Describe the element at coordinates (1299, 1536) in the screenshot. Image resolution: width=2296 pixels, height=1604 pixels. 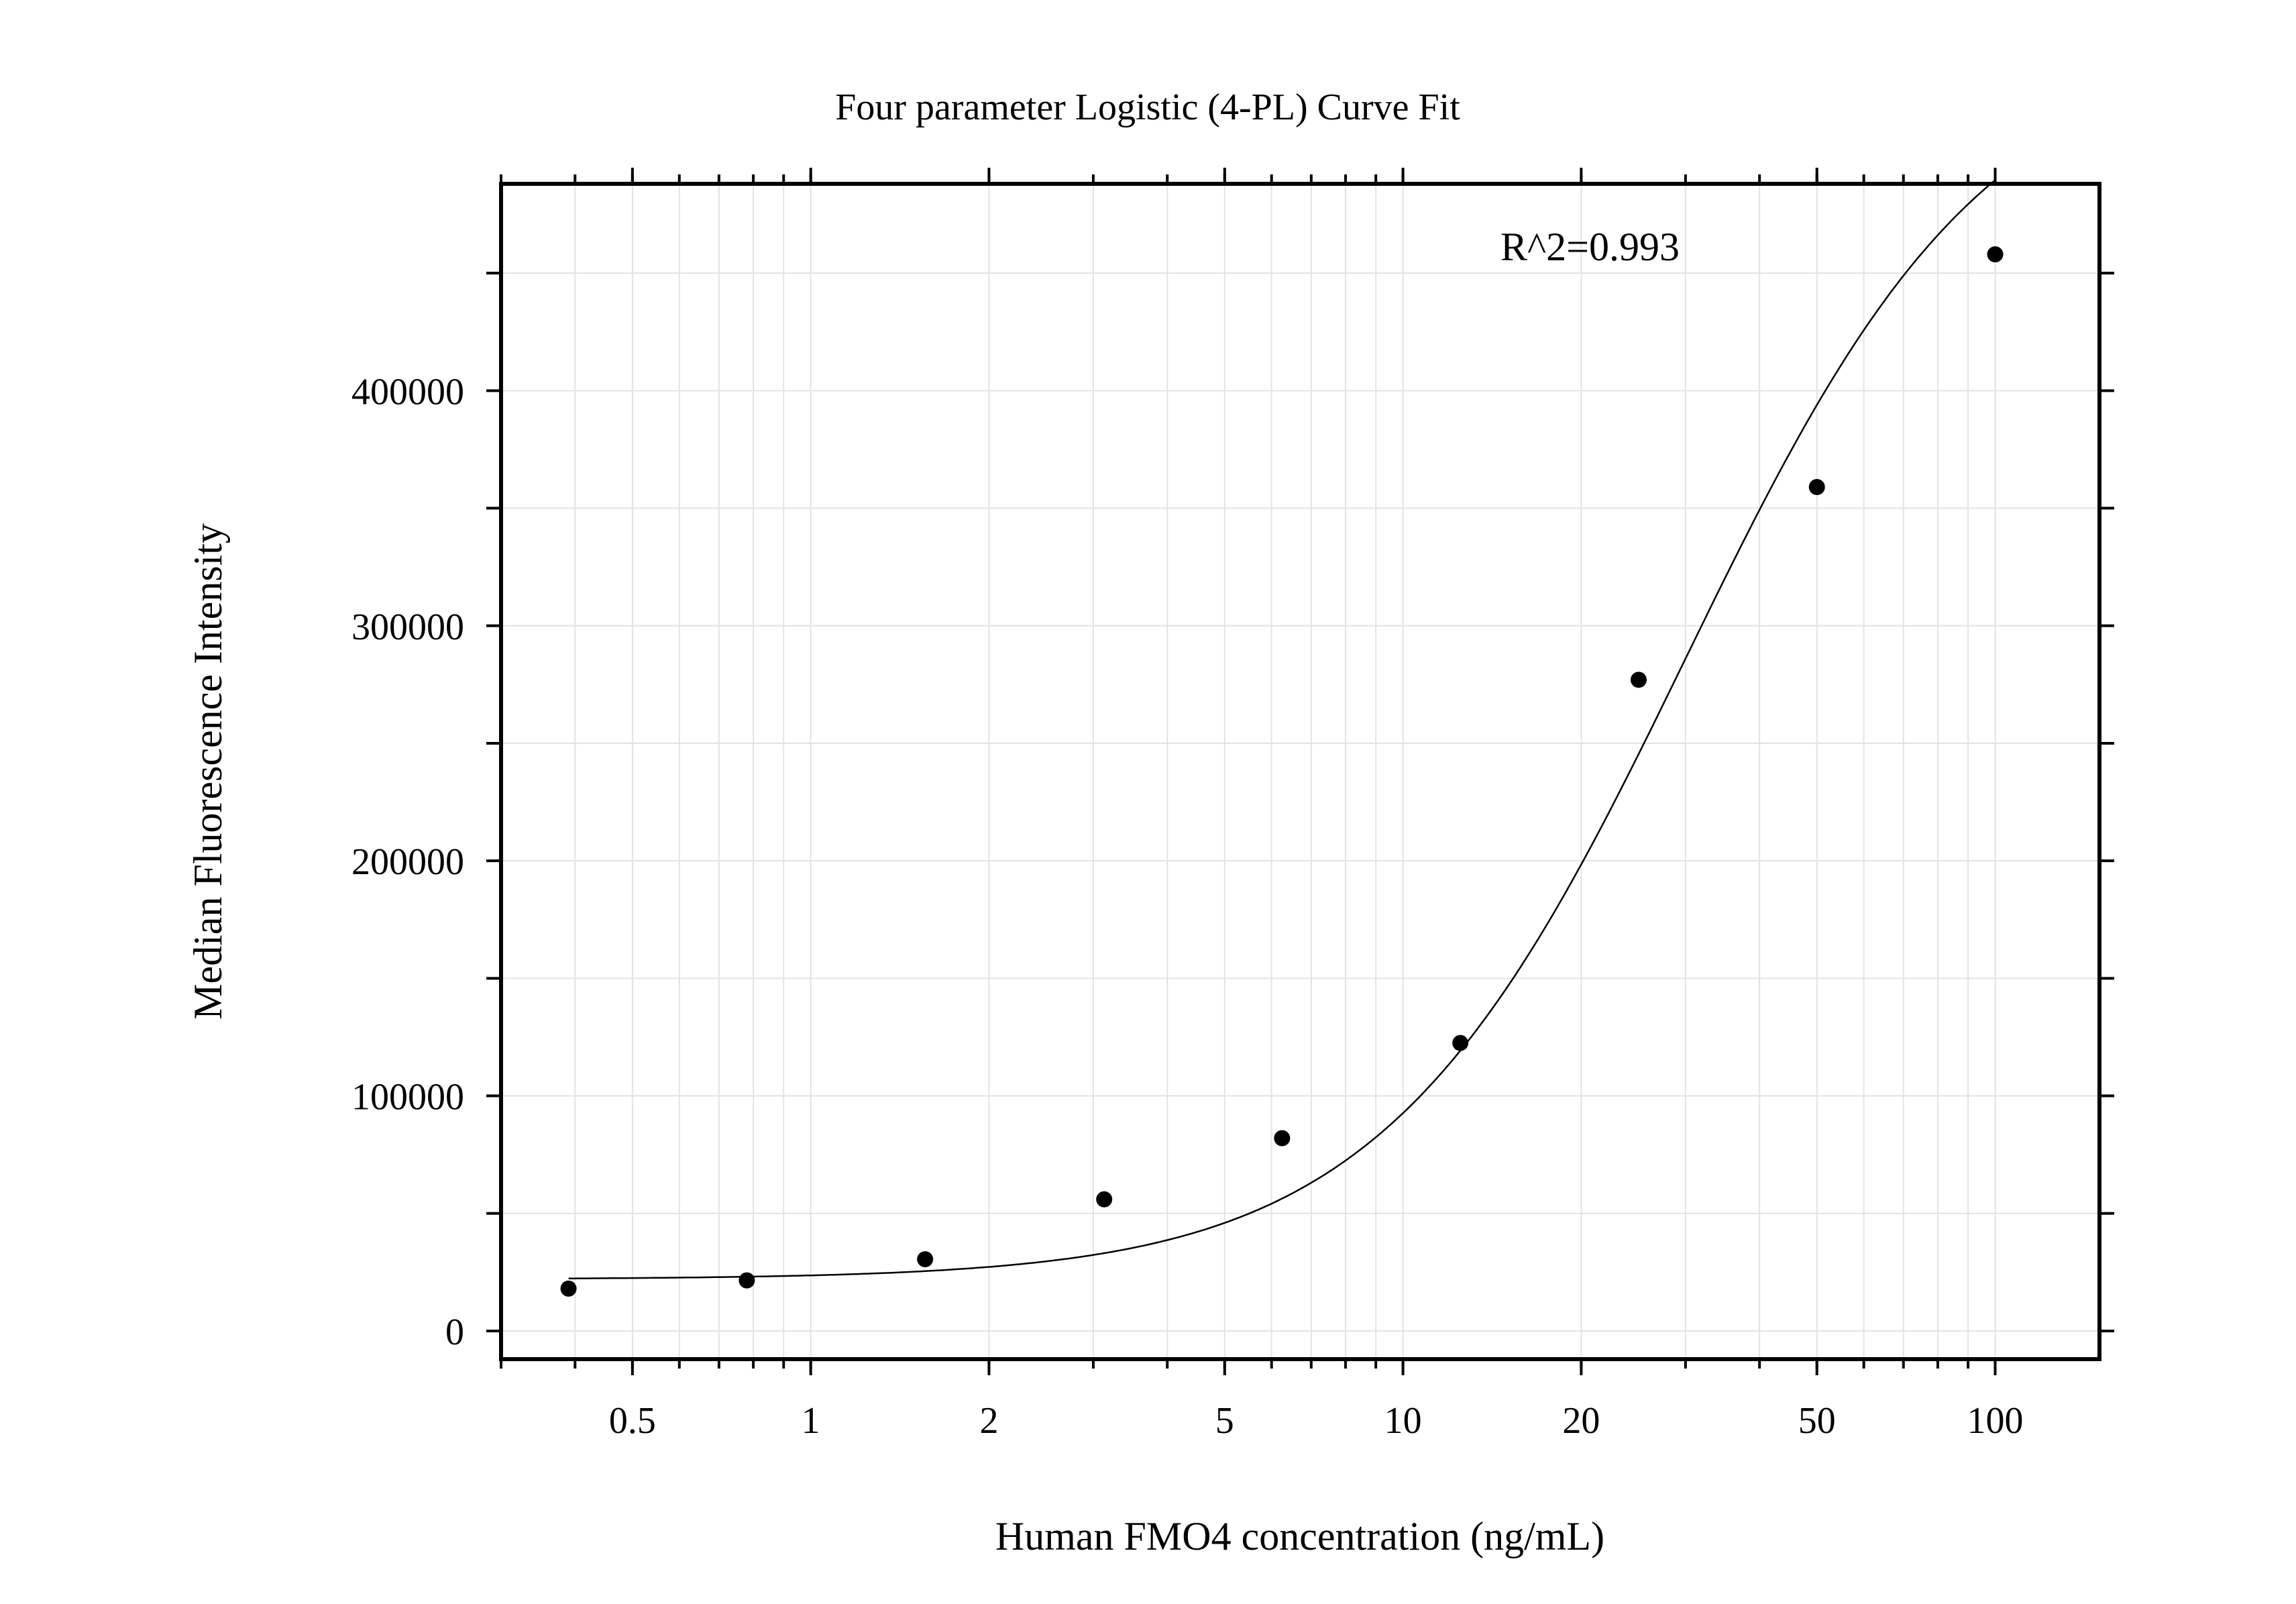
I see `x-axis-label: Human FMO4 concentration (ng/mL)` at that location.